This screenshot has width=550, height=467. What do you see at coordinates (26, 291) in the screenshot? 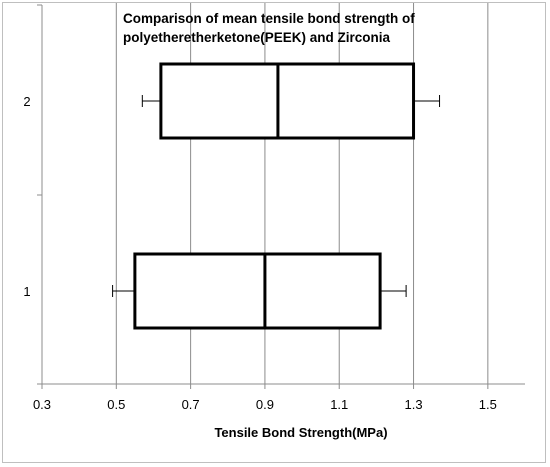
I see `y-category-label: 1` at bounding box center [26, 291].